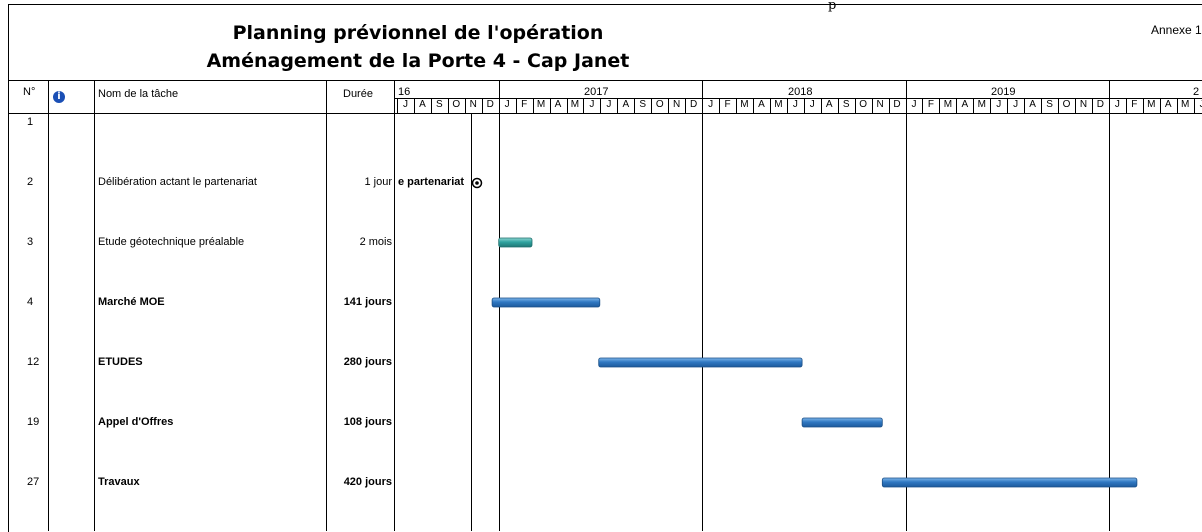 The height and width of the screenshot is (532, 1202). Describe the element at coordinates (33, 422) in the screenshot. I see `row-id-19: 19` at that location.